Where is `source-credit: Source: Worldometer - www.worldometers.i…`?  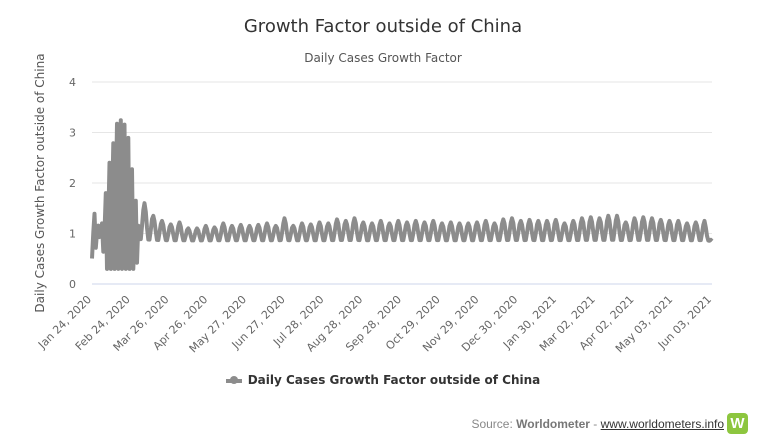
source-credit: Source: Worldometer - www.worldometers.i… is located at coordinates (597, 424).